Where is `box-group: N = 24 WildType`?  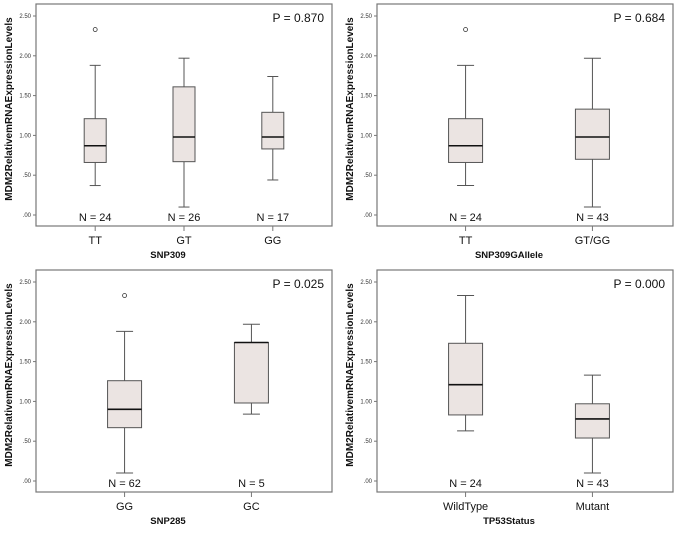 box-group: N = 24 WildType is located at coordinates (465, 404).